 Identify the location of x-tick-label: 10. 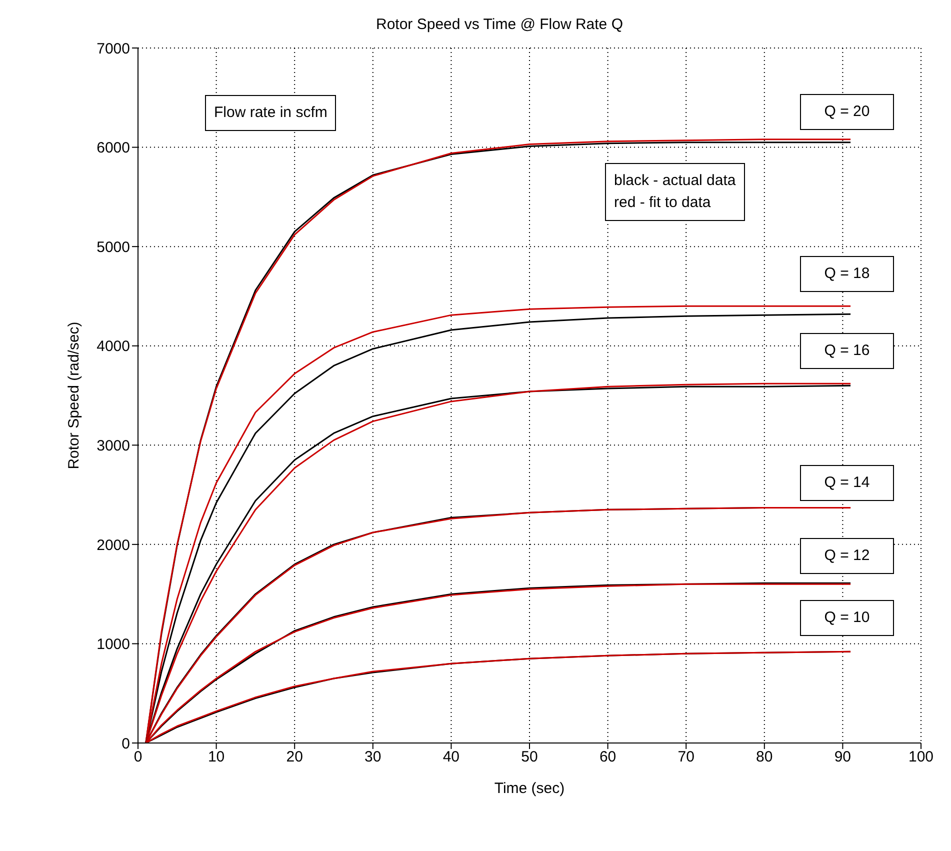
(216, 757).